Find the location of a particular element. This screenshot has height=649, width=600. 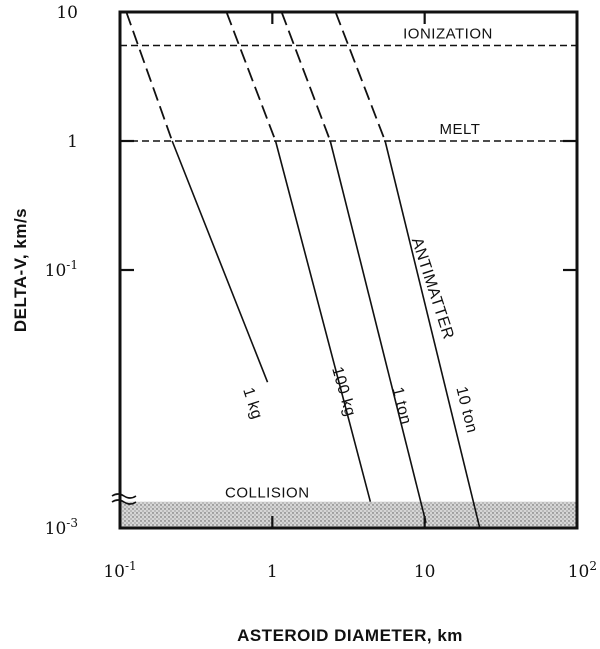

series-label-100-kg: 100 kg is located at coordinates (343, 392).